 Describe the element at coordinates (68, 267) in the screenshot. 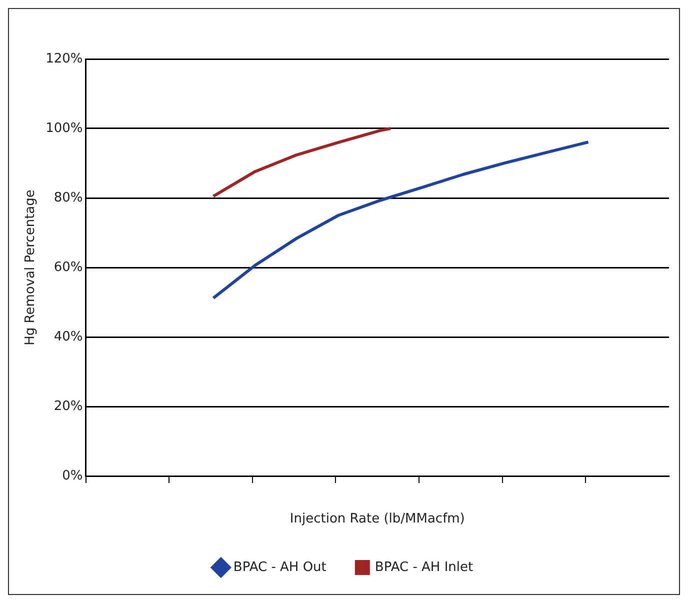

I see `y-tick-label: 60%` at that location.